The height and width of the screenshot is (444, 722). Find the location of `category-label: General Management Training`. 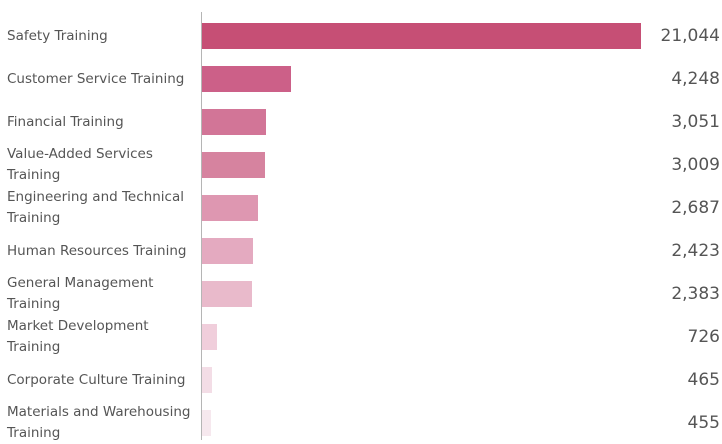

category-label: General Management Training is located at coordinates (80, 293).